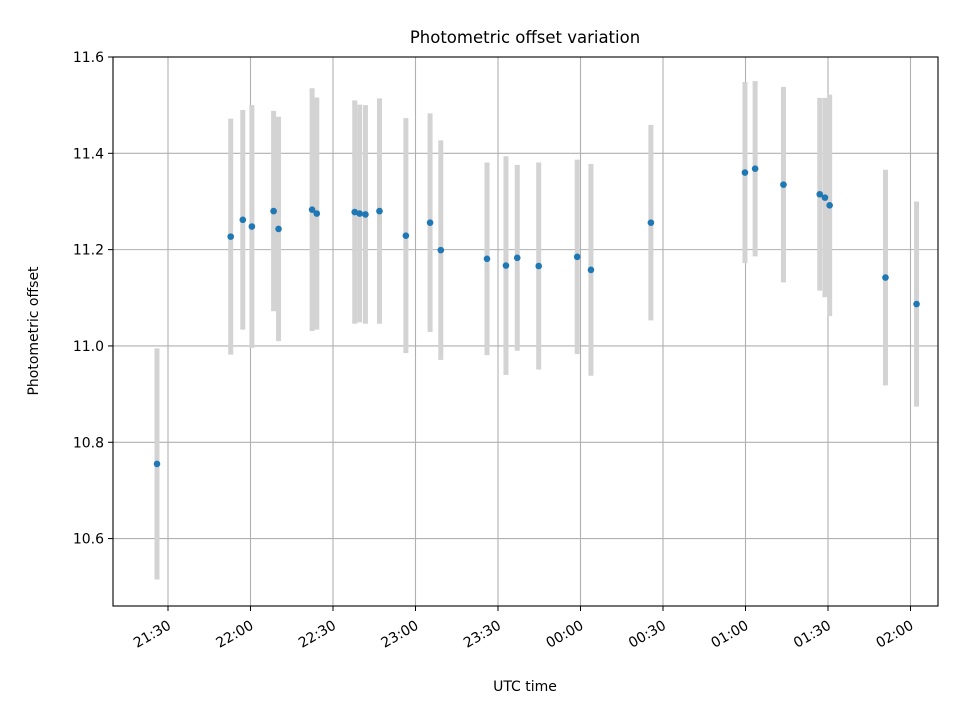 The image size is (960, 720). What do you see at coordinates (88, 347) in the screenshot?
I see `y-tick-label: 11.0` at bounding box center [88, 347].